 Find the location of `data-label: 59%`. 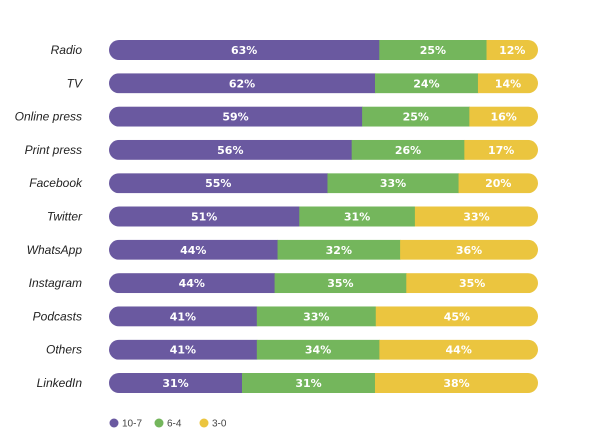

data-label: 59% is located at coordinates (235, 117).